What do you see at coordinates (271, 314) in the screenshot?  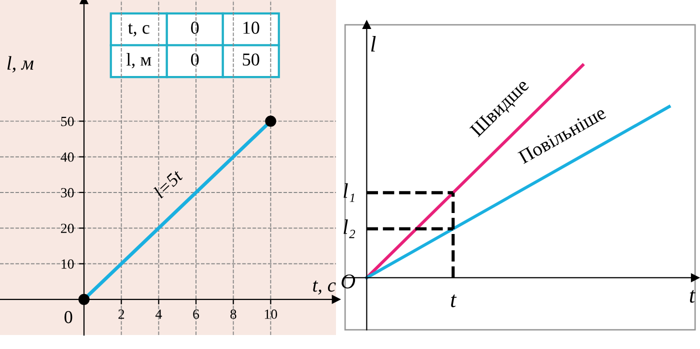 I see `x-tick-label: 10` at bounding box center [271, 314].